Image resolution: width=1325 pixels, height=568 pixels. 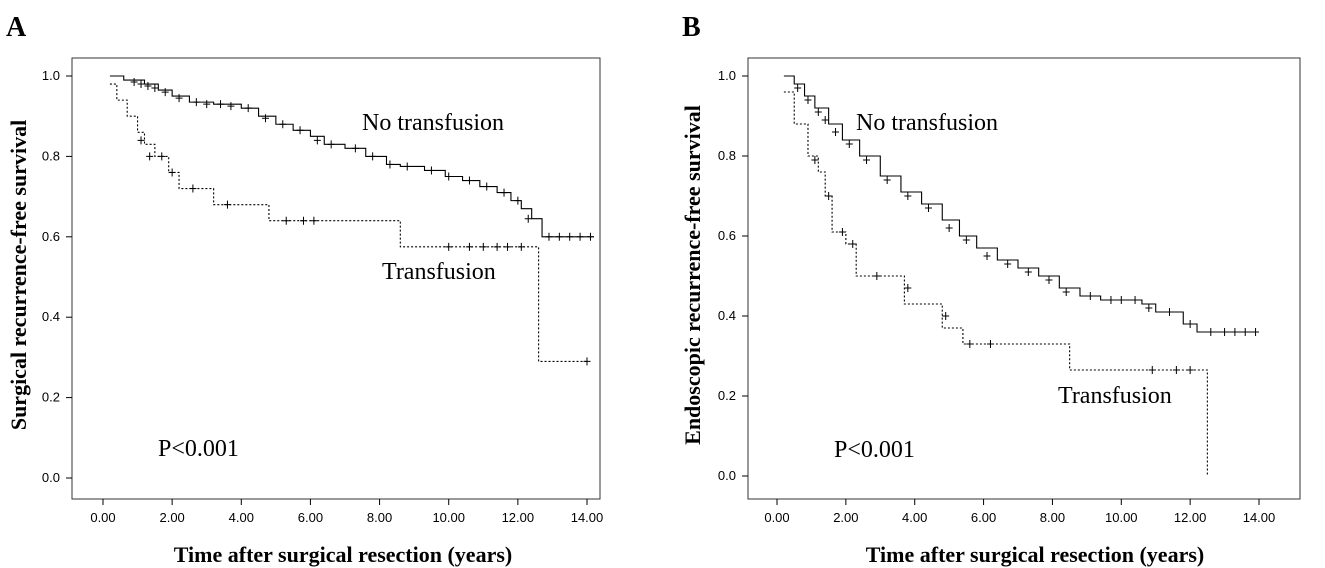 I want to click on x-tick-label-a-4: 8.00, so click(x=379, y=517).